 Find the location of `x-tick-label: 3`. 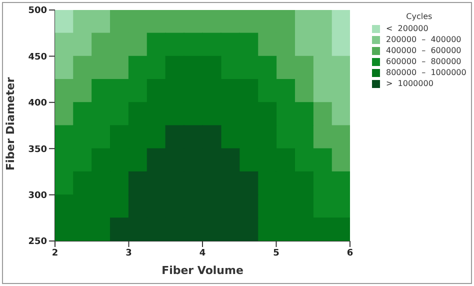

x-tick-label: 3 is located at coordinates (129, 253).